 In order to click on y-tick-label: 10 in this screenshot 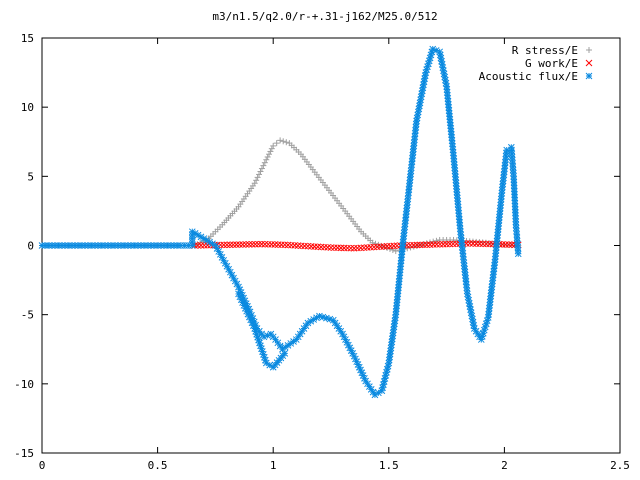, I will do `click(27, 107)`.